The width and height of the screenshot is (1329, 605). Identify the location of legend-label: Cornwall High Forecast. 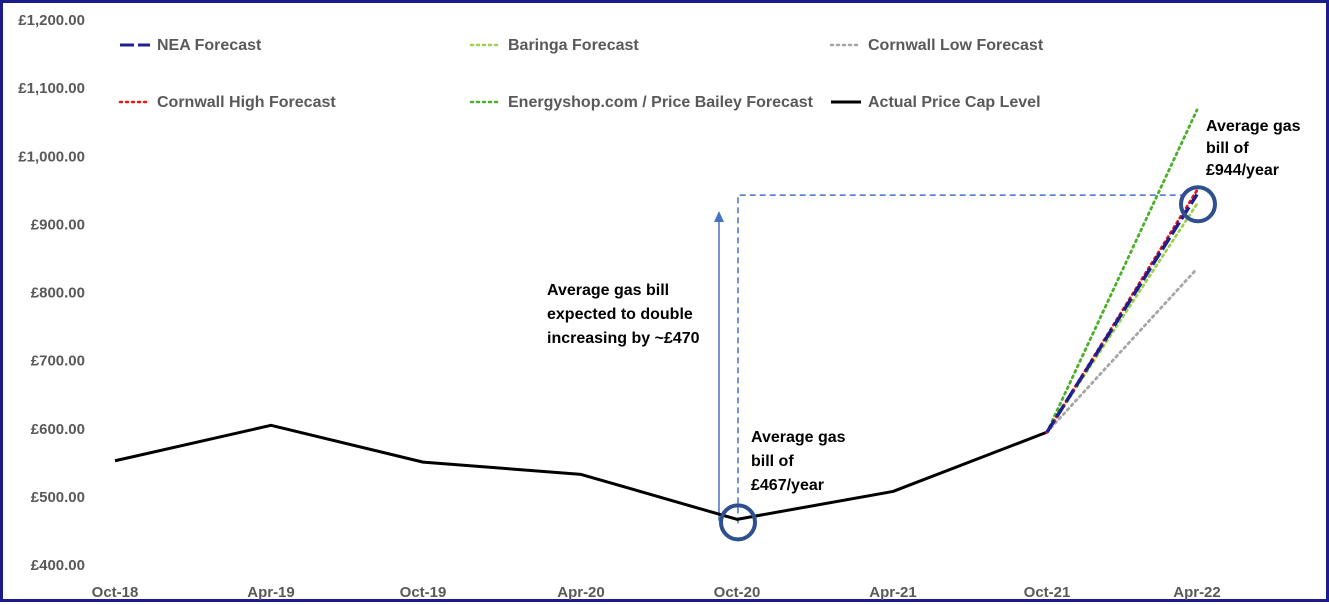
(246, 102).